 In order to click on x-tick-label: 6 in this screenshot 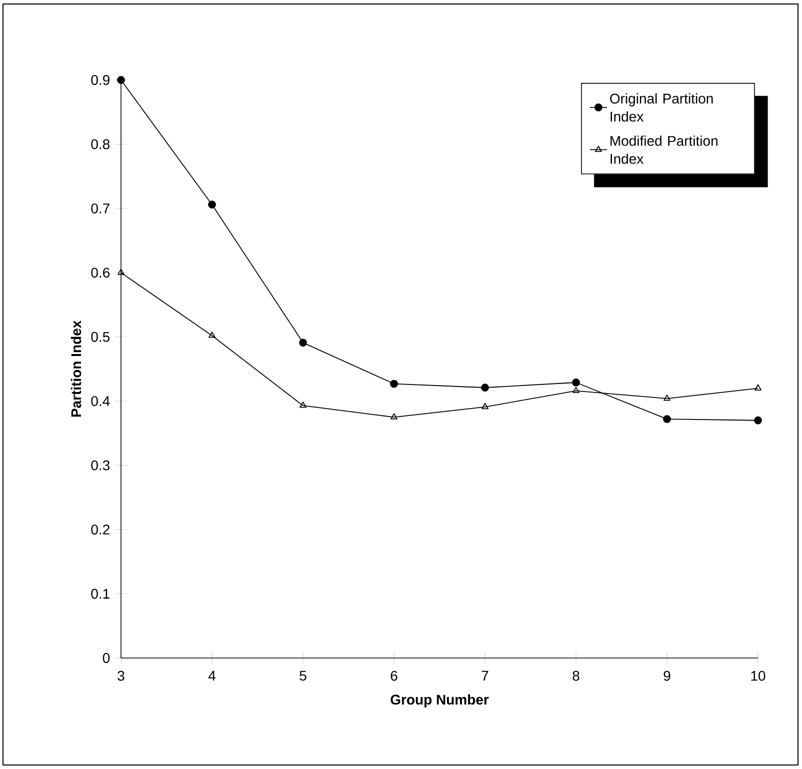, I will do `click(394, 675)`.